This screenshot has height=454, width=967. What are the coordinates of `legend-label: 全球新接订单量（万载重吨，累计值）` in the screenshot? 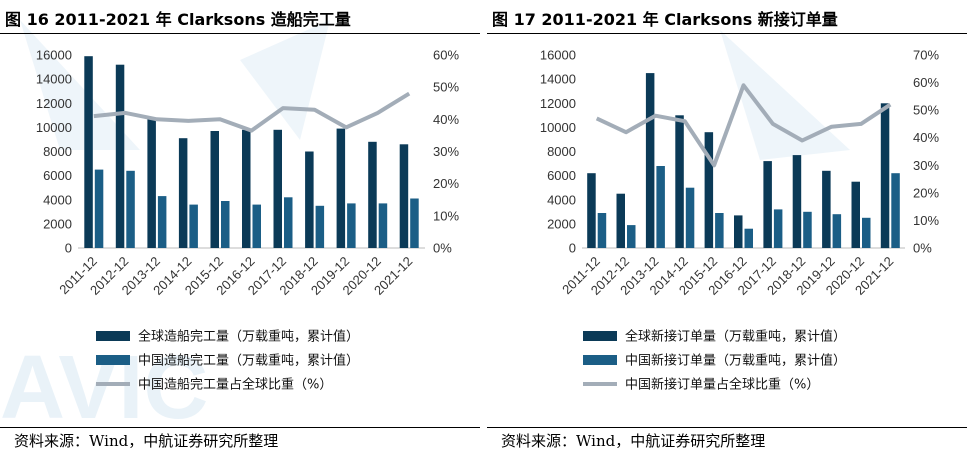 It's located at (735, 337).